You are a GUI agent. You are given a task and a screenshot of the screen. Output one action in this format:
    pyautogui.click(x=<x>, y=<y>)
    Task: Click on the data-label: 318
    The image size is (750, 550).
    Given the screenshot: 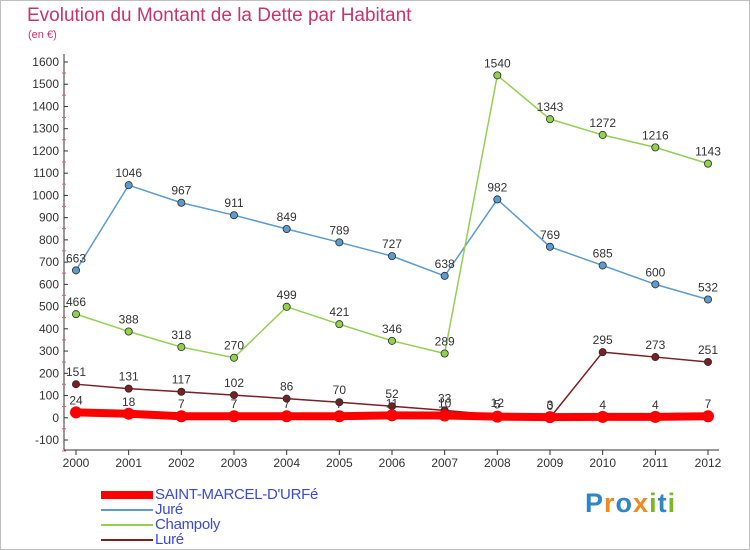 What is the action you would take?
    pyautogui.click(x=181, y=335)
    